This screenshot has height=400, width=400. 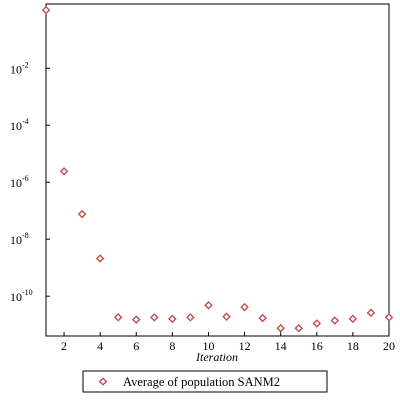 What do you see at coordinates (27, 292) in the screenshot?
I see `y-tick-exponent: -10` at bounding box center [27, 292].